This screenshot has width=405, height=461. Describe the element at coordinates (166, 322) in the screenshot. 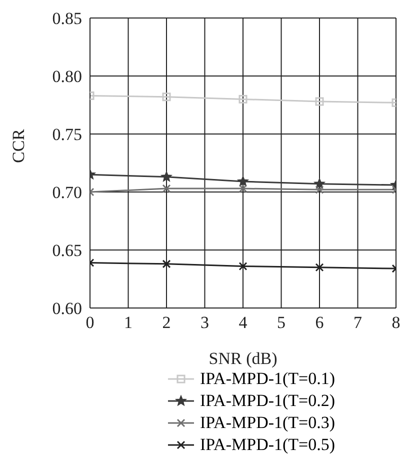

I see `x-tick-label: 2` at that location.